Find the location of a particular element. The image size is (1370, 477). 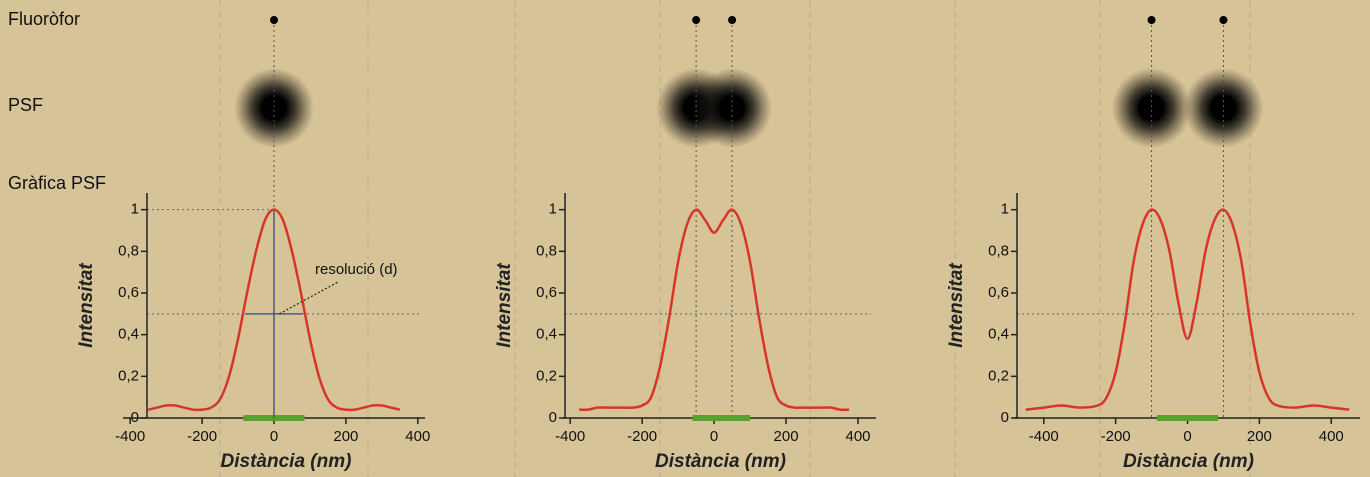

annotation-pointer is located at coordinates (309, 298).